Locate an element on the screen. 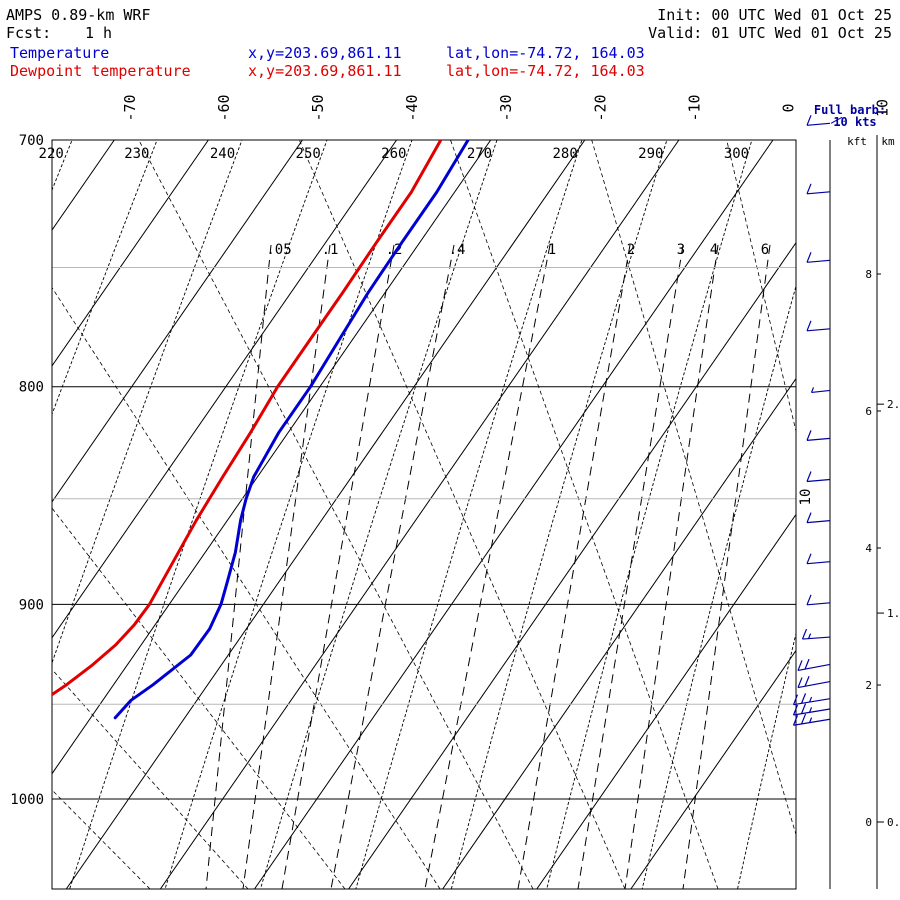  wind-panel: 0 2 4 6 8 0. 1. 2. is located at coordinates (846, 502).